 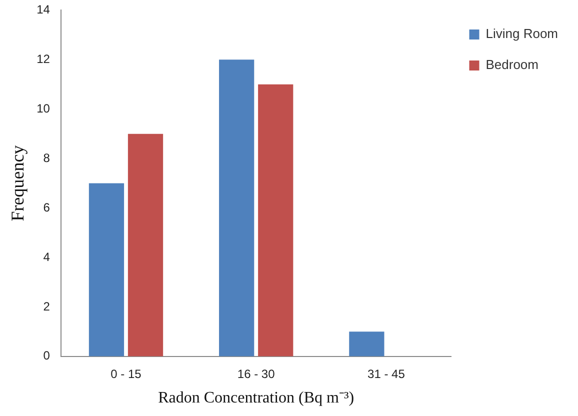 I want to click on legend-label: Bedroom, so click(x=512, y=64).